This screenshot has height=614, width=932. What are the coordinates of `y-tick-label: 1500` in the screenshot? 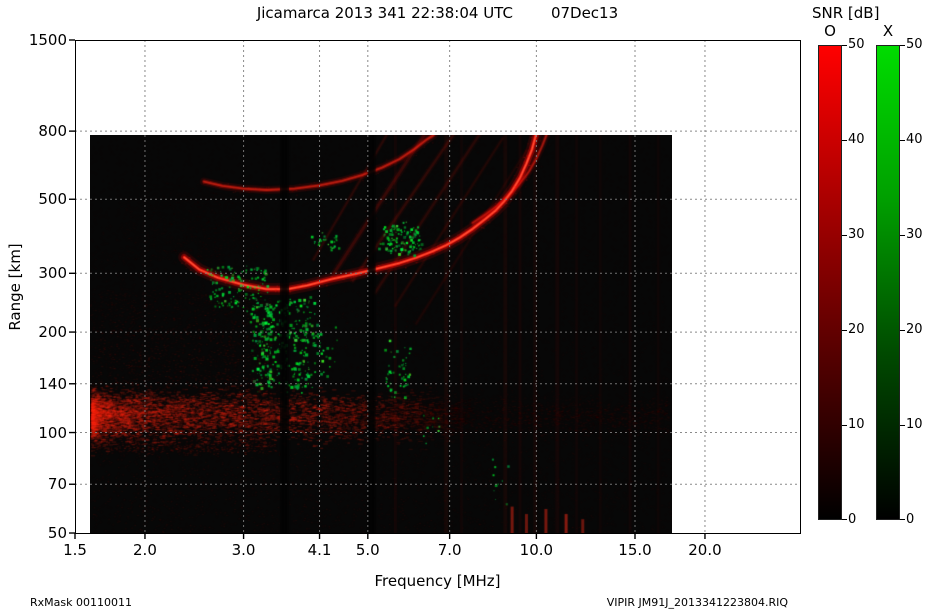 It's located at (47, 40).